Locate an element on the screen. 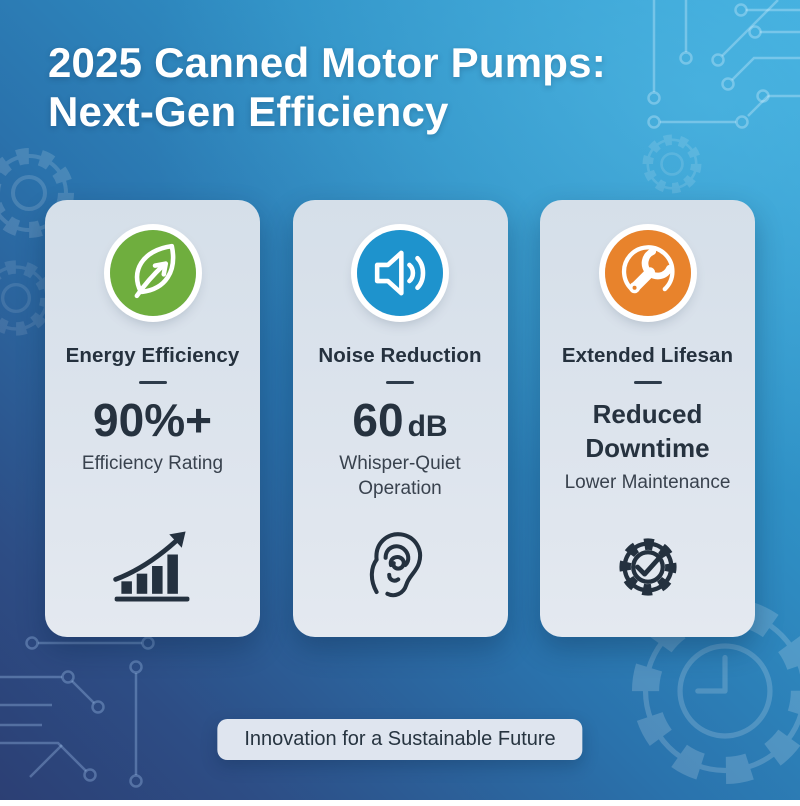 The image size is (800, 806). speaker-icon is located at coordinates (400, 273).